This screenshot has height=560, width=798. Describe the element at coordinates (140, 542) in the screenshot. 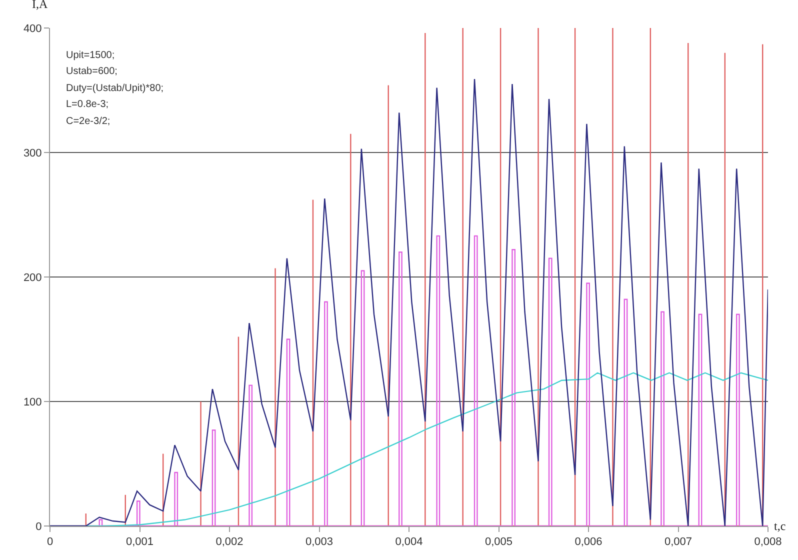

I see `x-tick-label: 0,001` at that location.